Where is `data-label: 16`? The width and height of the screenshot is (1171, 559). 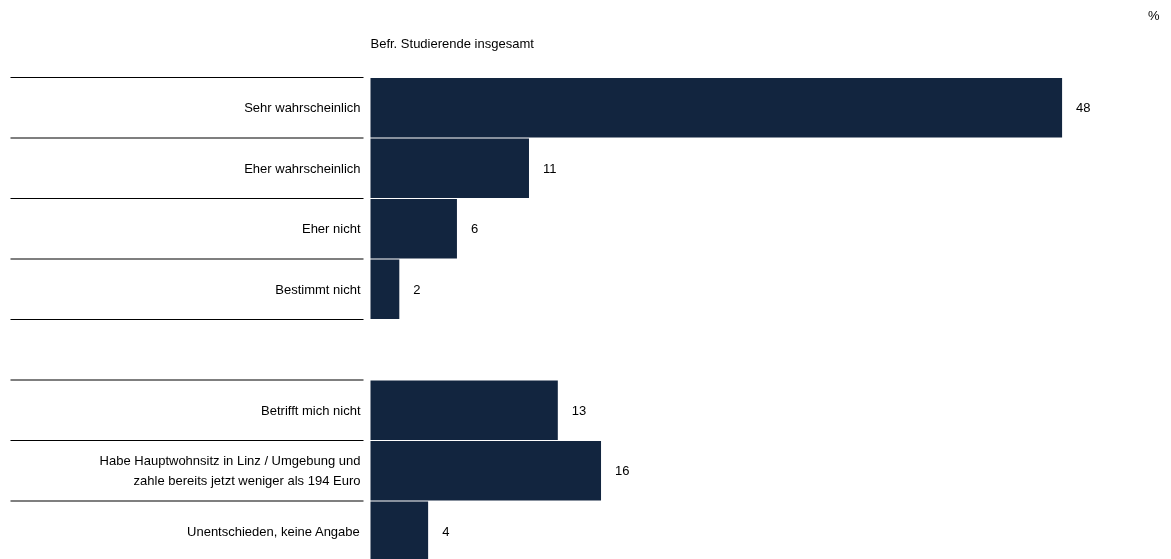
data-label: 16 is located at coordinates (622, 471).